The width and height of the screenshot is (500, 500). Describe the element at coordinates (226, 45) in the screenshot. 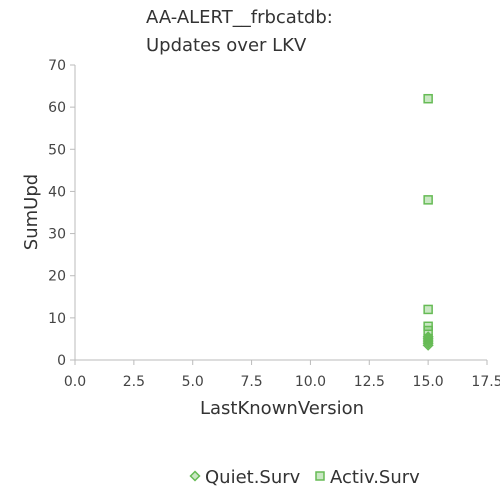

I see `chart-title-line-2: Updates over LKV` at that location.